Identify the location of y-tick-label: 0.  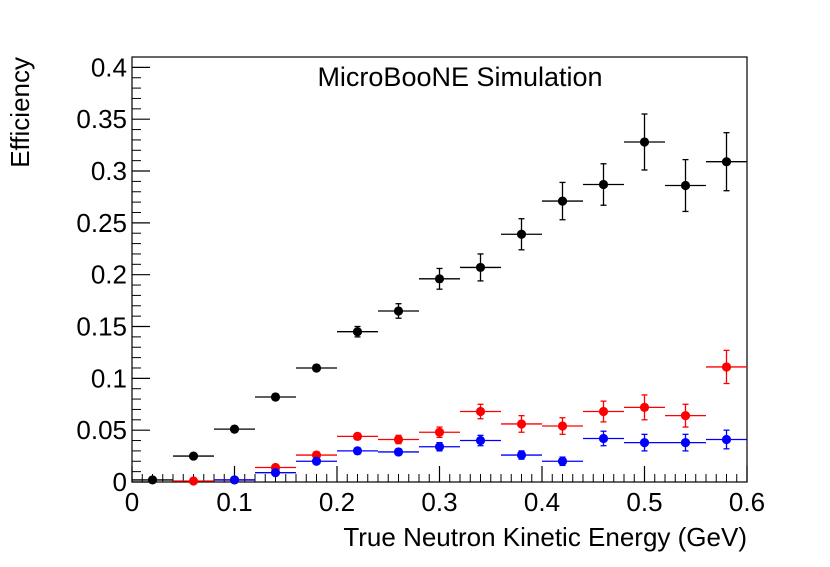
(120, 482).